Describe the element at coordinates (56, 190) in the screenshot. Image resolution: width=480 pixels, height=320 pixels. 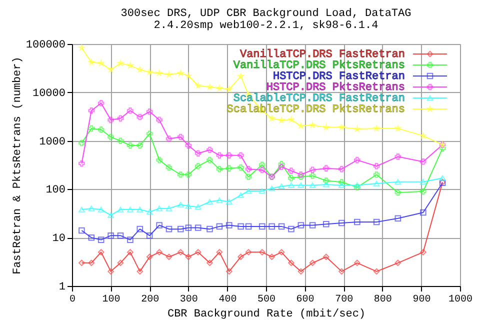
I see `y-tick-label: 100` at that location.